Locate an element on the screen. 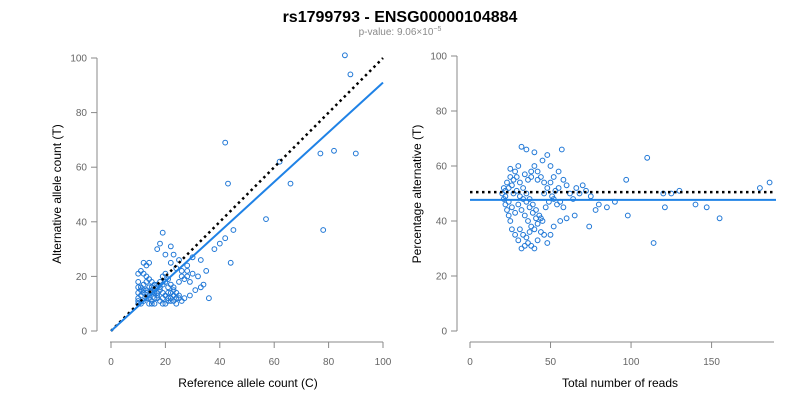 This screenshot has width=800, height=400. x-tick-labels: 0 50 100 150 is located at coordinates (593, 355).